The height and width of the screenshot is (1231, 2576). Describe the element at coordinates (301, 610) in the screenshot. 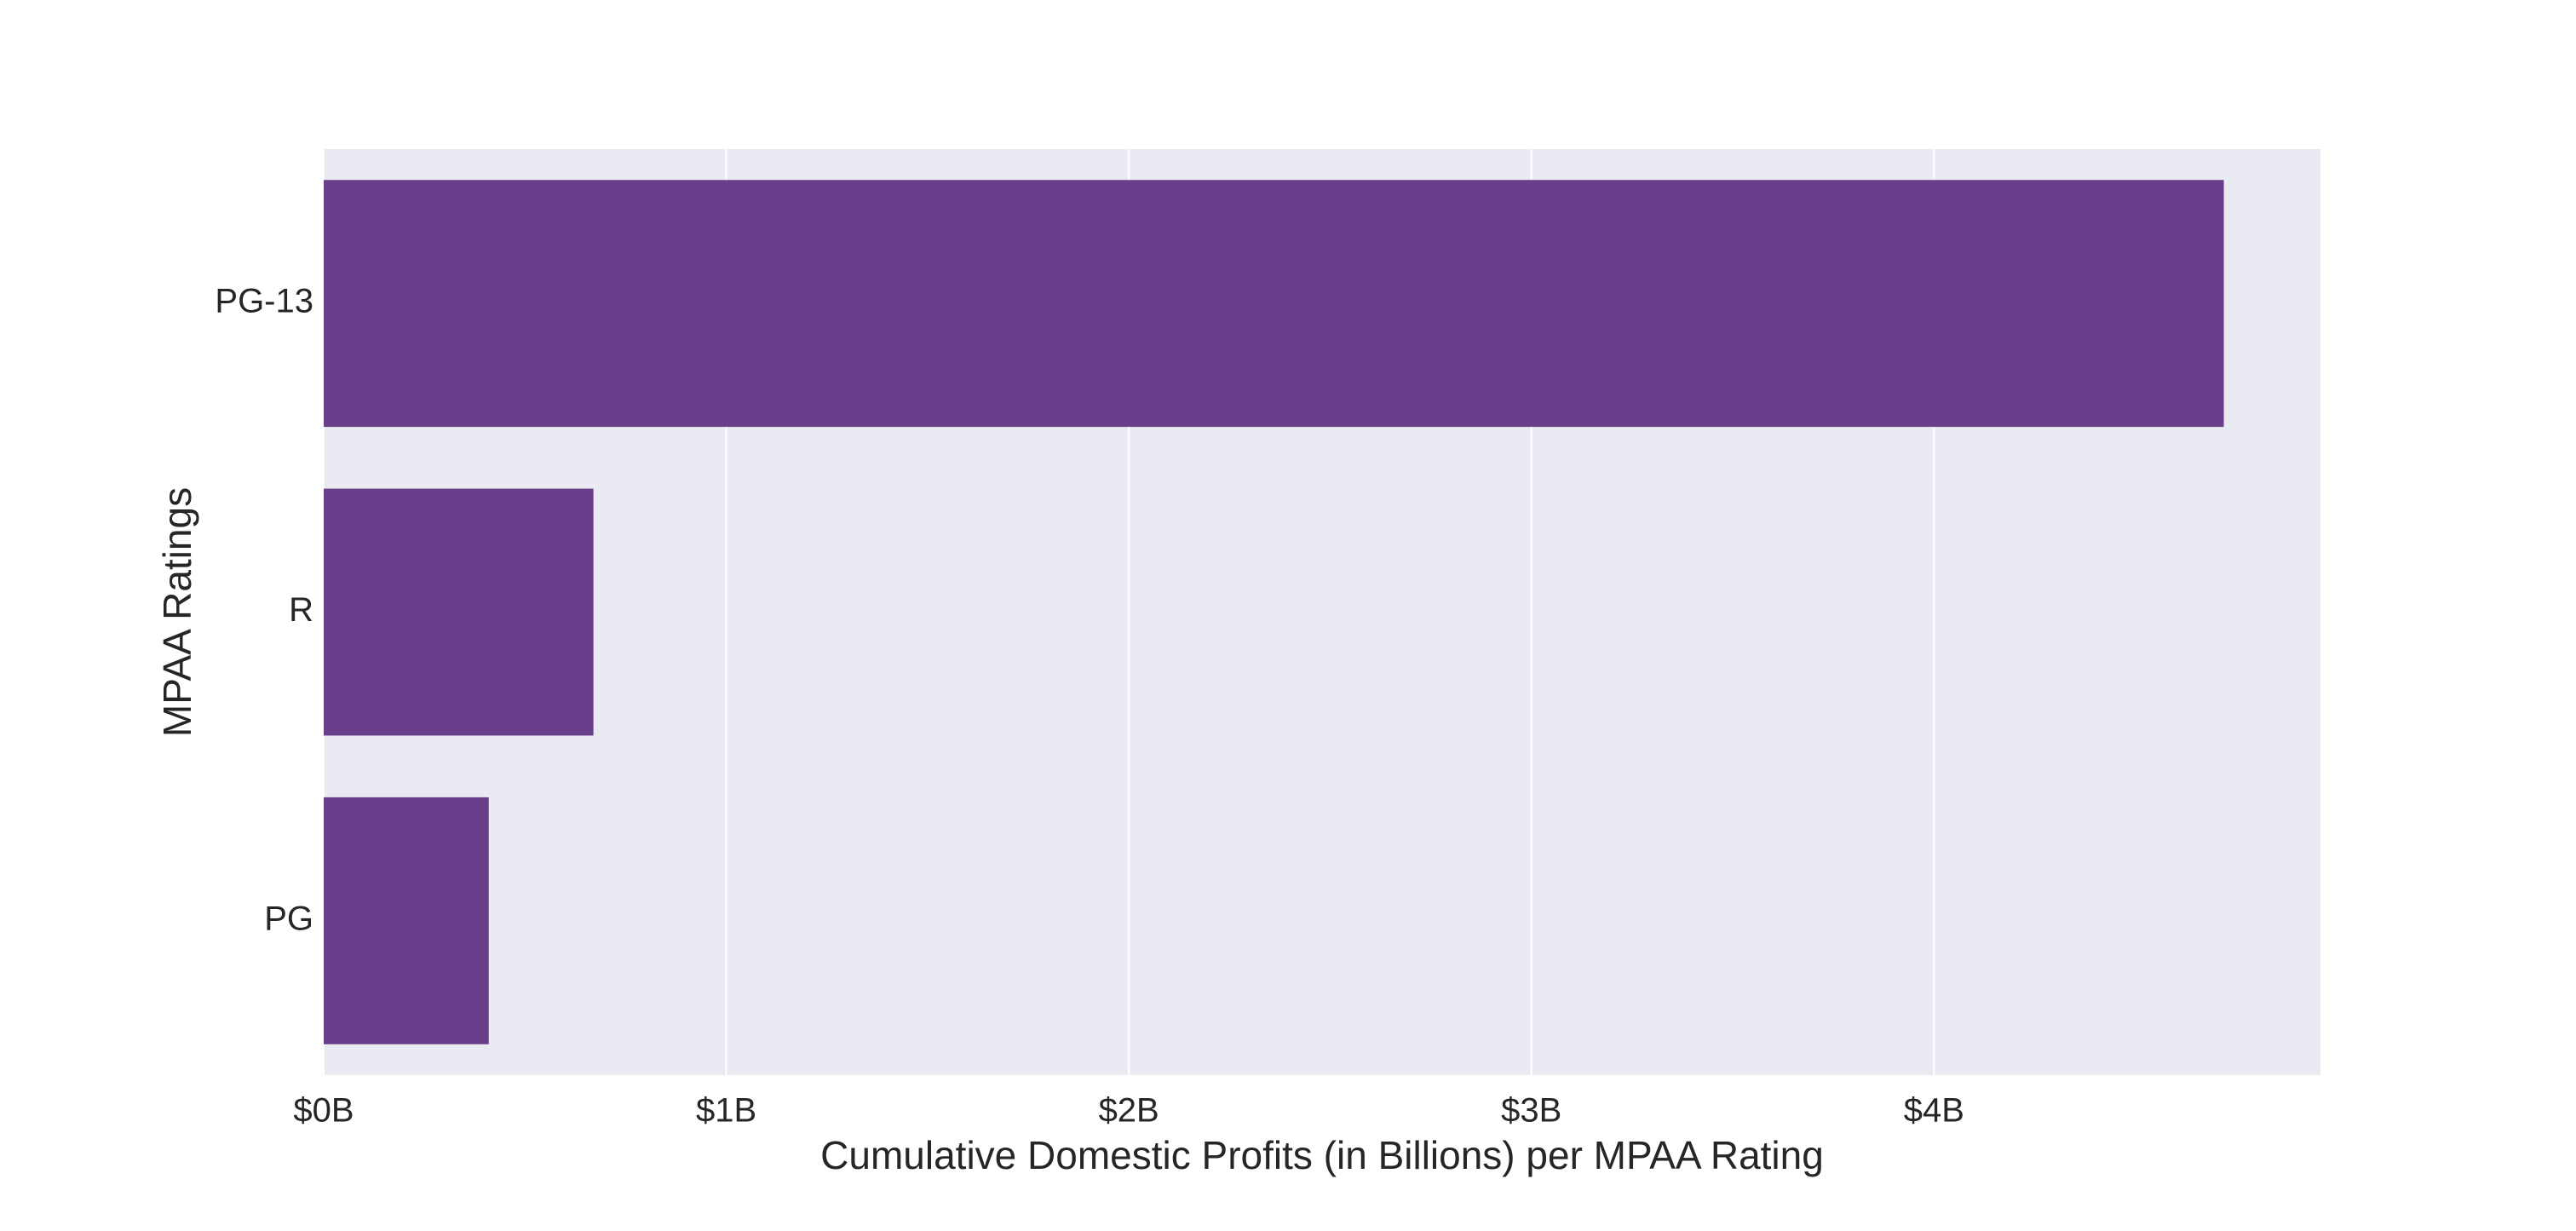

I see `y-tick-label-r: R` at that location.